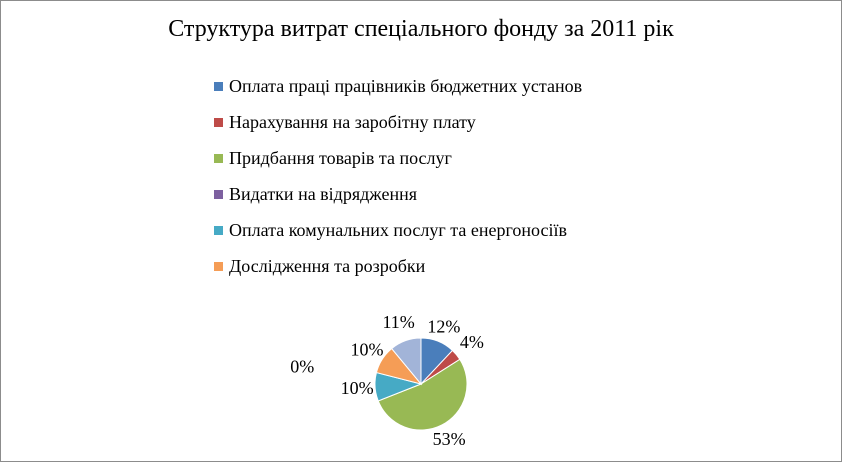 The width and height of the screenshot is (842, 462). I want to click on legend-label: Дослідження та розробки, so click(327, 265).